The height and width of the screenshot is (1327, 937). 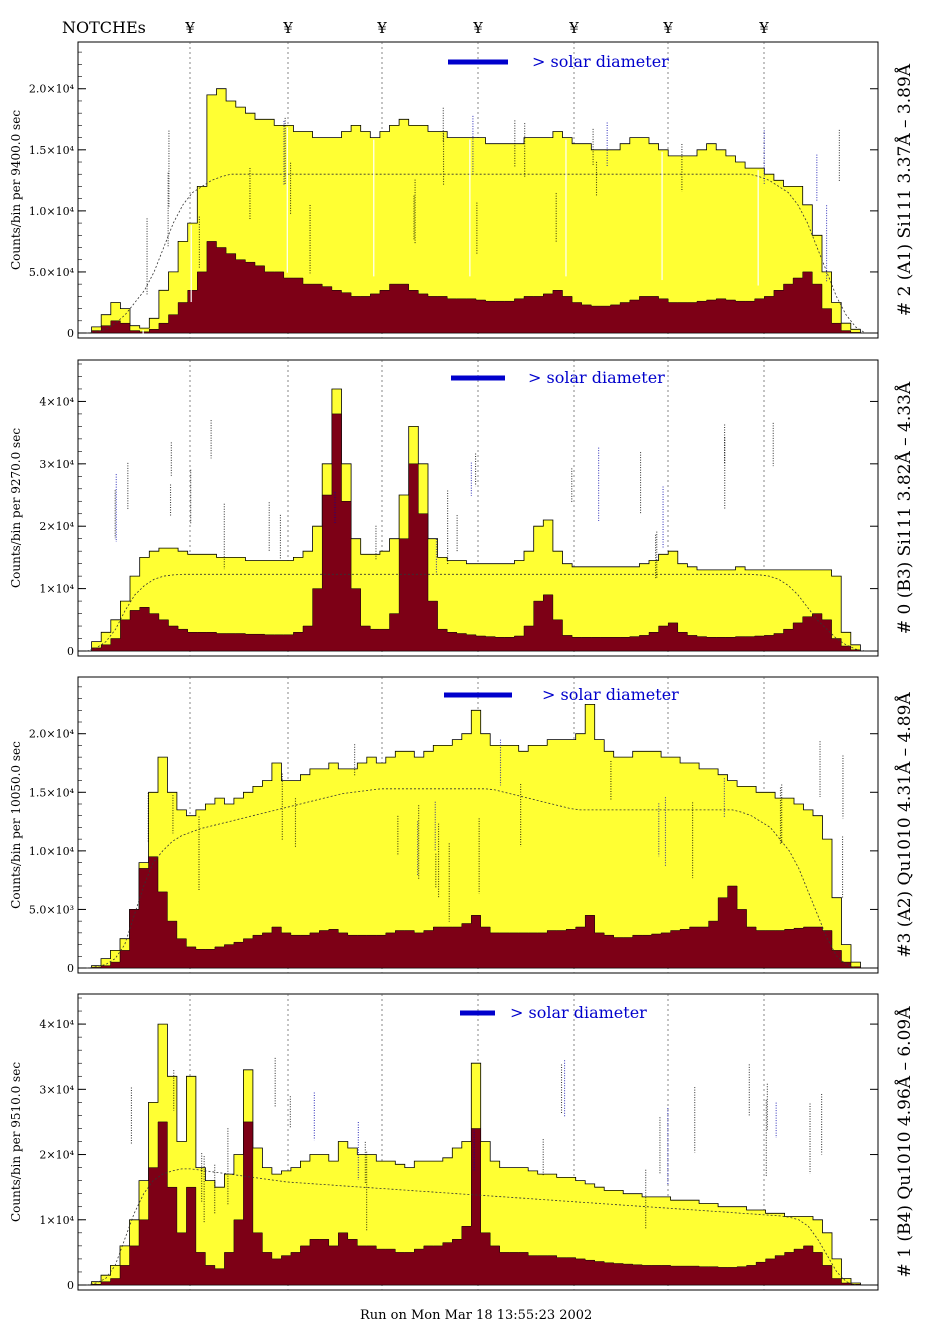 I want to click on y-axis-label: Counts/bin per 9510.0 sec, so click(x=16, y=1142).